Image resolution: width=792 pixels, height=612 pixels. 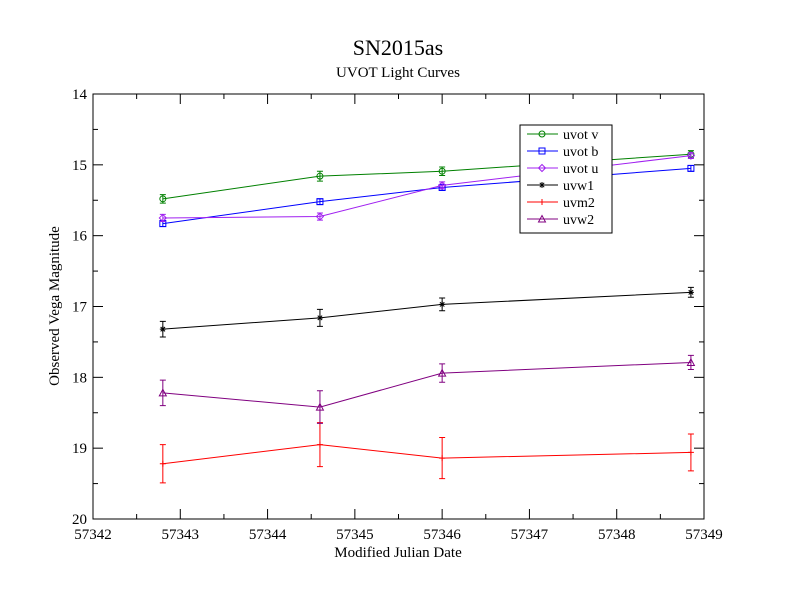 What do you see at coordinates (580, 169) in the screenshot?
I see `legend-label: uvot u` at bounding box center [580, 169].